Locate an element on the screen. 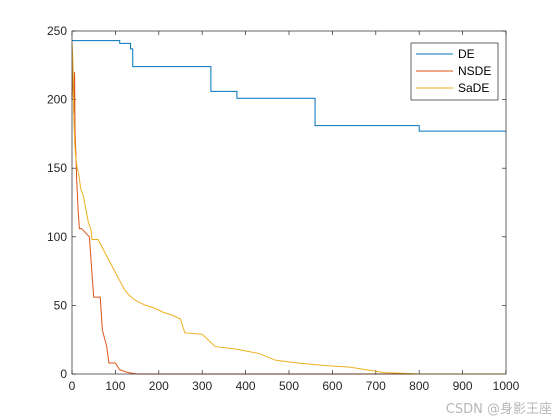  y-tick-label: 250 is located at coordinates (57, 31).